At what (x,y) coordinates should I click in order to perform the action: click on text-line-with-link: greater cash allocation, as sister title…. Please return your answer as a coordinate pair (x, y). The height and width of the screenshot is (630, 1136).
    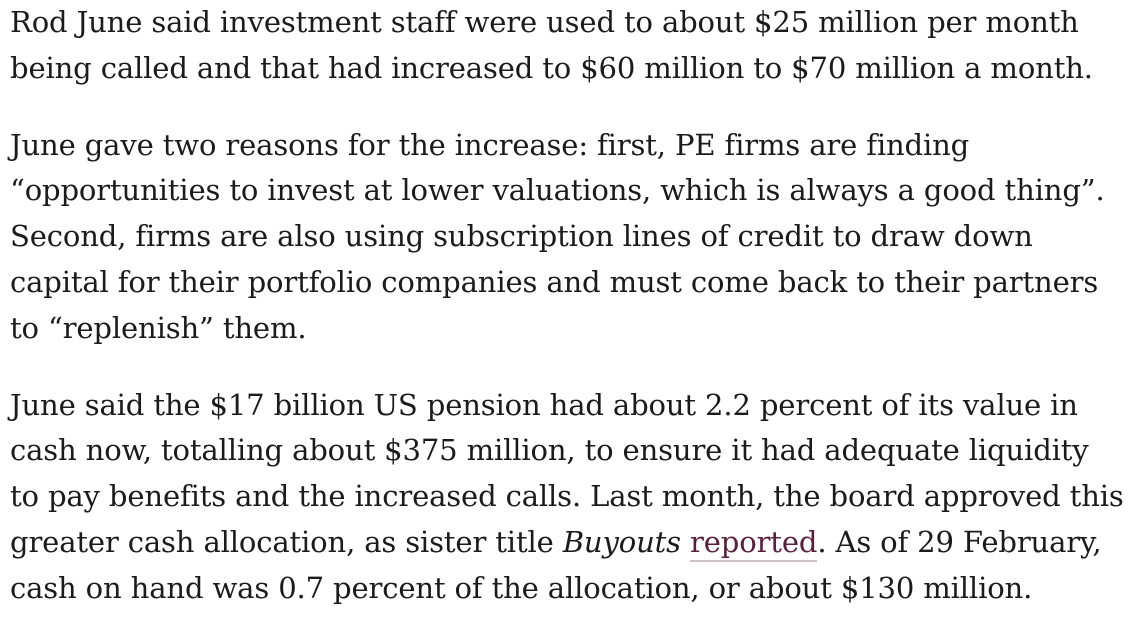
    Looking at the image, I should click on (570, 543).